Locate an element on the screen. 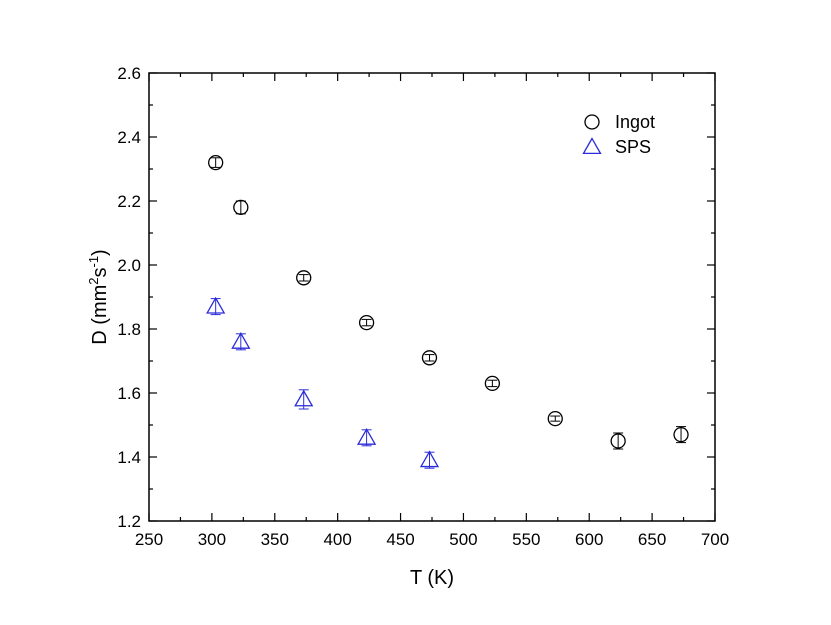 The image size is (831, 625). series-sps is located at coordinates (323, 382).